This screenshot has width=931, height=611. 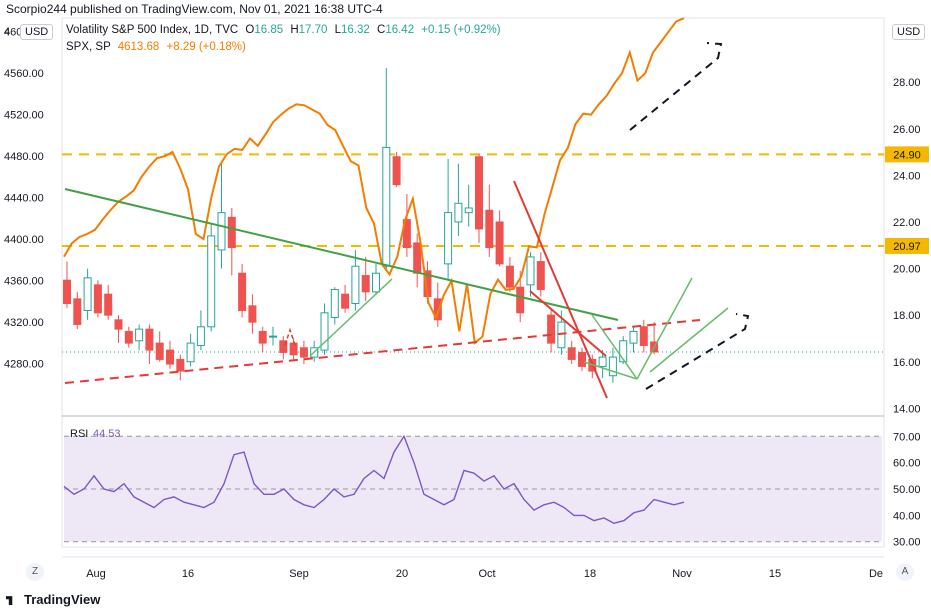 What do you see at coordinates (689, 340) in the screenshot?
I see `green-breakout-line-b` at bounding box center [689, 340].